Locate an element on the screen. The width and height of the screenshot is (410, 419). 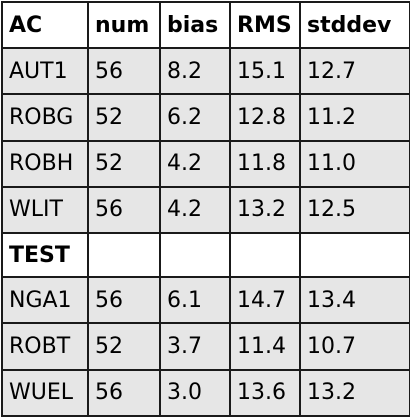
table-row: NGA1 56 6.1 14.7 13.4 is located at coordinates (205, 300).